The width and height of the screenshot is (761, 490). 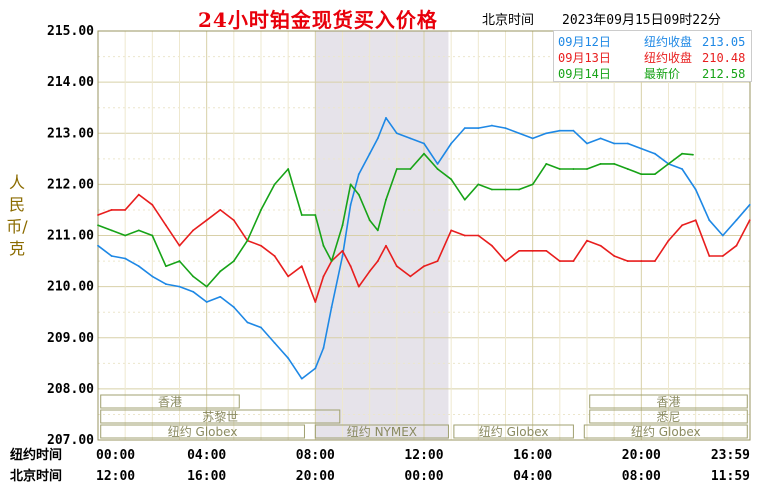 What do you see at coordinates (730, 476) in the screenshot?
I see `x-tick-label: 11:59` at bounding box center [730, 476].